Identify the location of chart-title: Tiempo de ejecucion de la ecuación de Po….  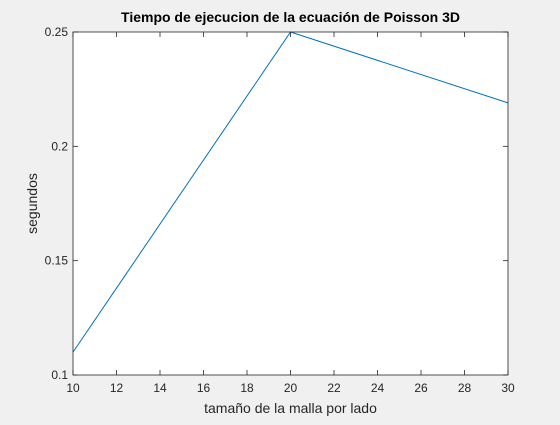
(290, 17).